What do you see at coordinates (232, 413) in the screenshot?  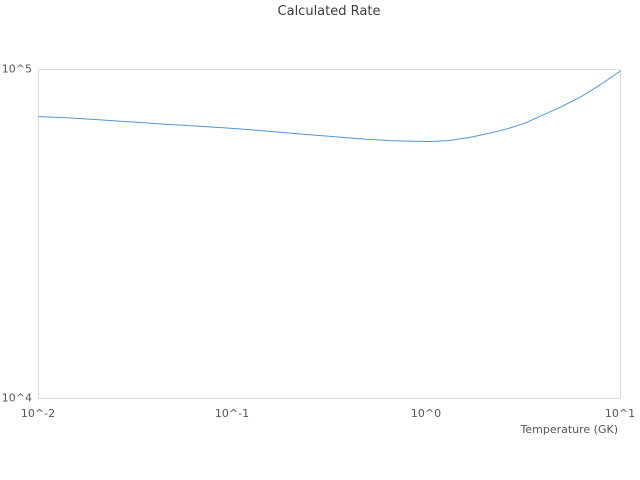 I see `x-axis-tick-label: 10^-1` at bounding box center [232, 413].